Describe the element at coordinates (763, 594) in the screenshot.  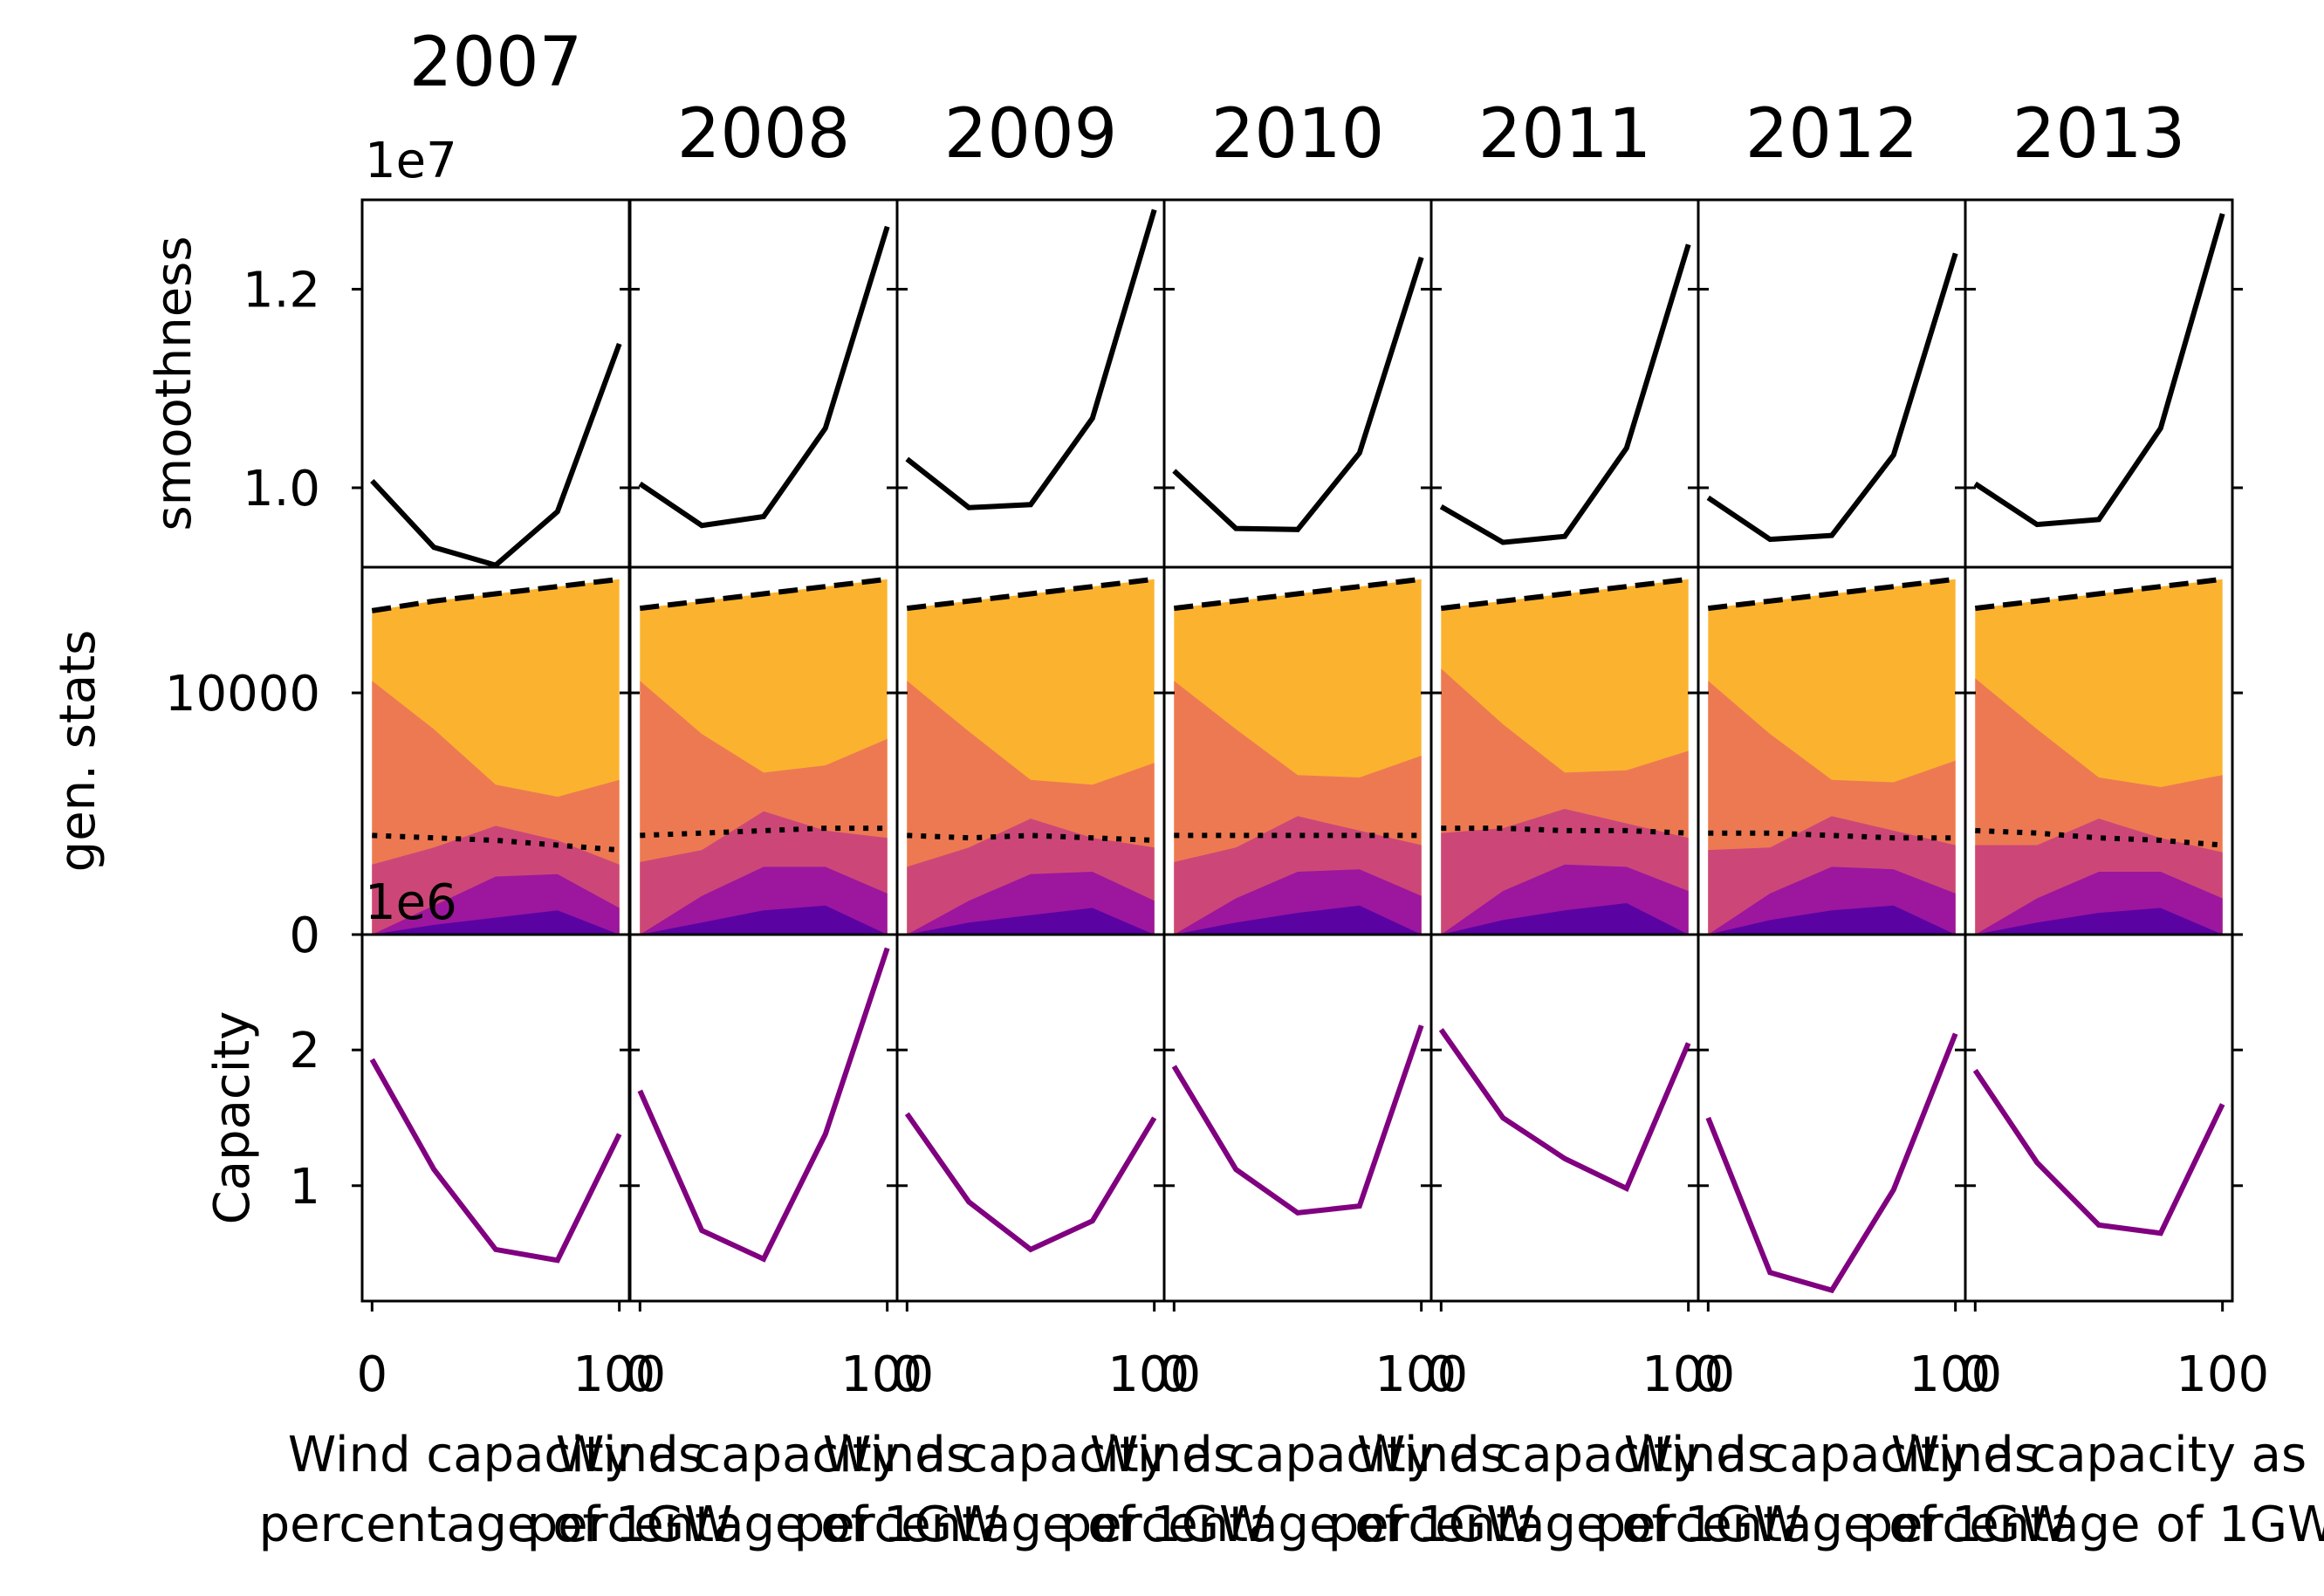
I see `gen-stats-total-line-2008` at that location.